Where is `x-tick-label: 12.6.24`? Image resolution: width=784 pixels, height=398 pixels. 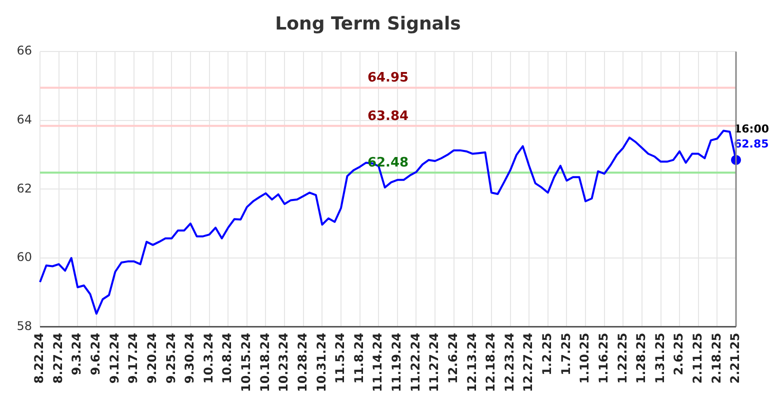
x-tick-label: 12.6.24 is located at coordinates (453, 358).